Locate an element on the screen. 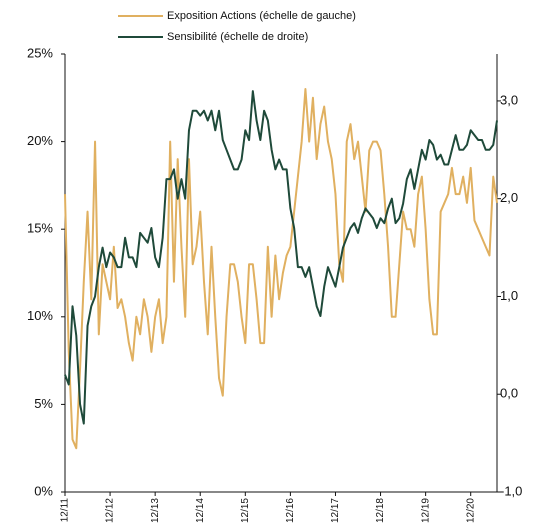 The height and width of the screenshot is (531, 535). y2-tick-label: 2,0 is located at coordinates (509, 197).